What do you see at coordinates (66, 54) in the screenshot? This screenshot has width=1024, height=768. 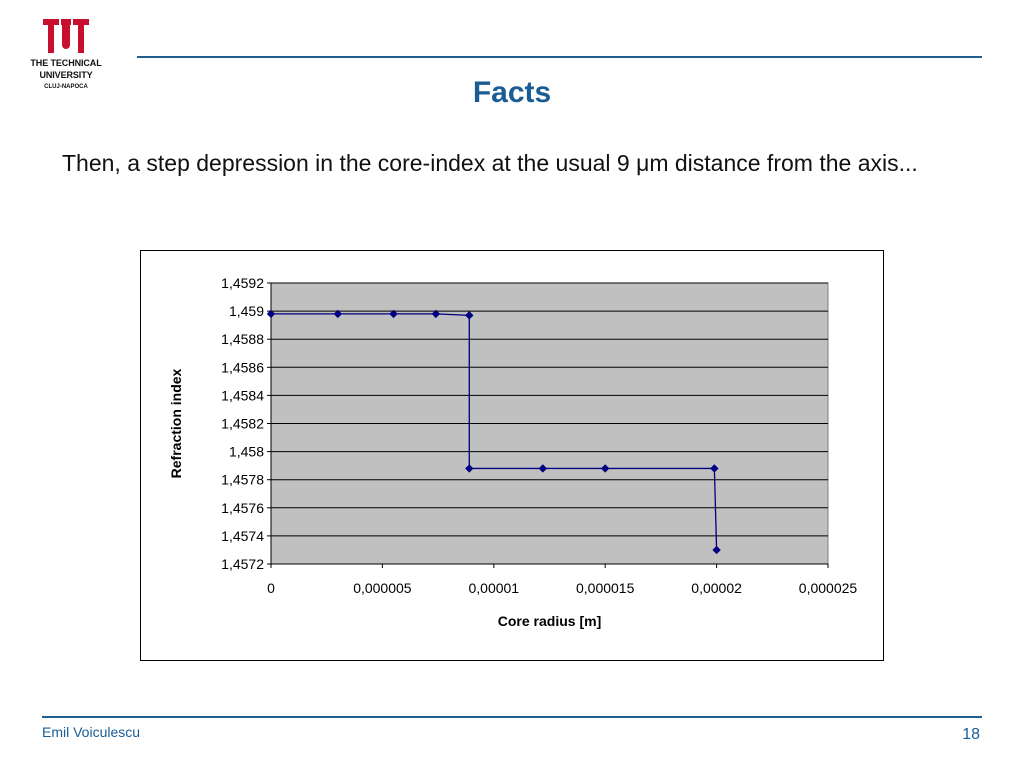 I see `university-logo: THE TECHNICAL UNIVERSITY CLUJ-NAPOCA` at bounding box center [66, 54].